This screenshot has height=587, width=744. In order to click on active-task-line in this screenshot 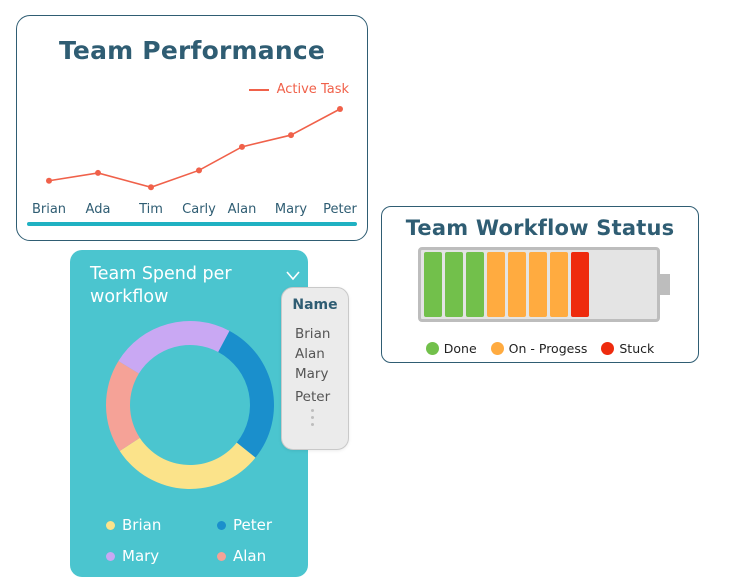, I will do `click(194, 148)`.